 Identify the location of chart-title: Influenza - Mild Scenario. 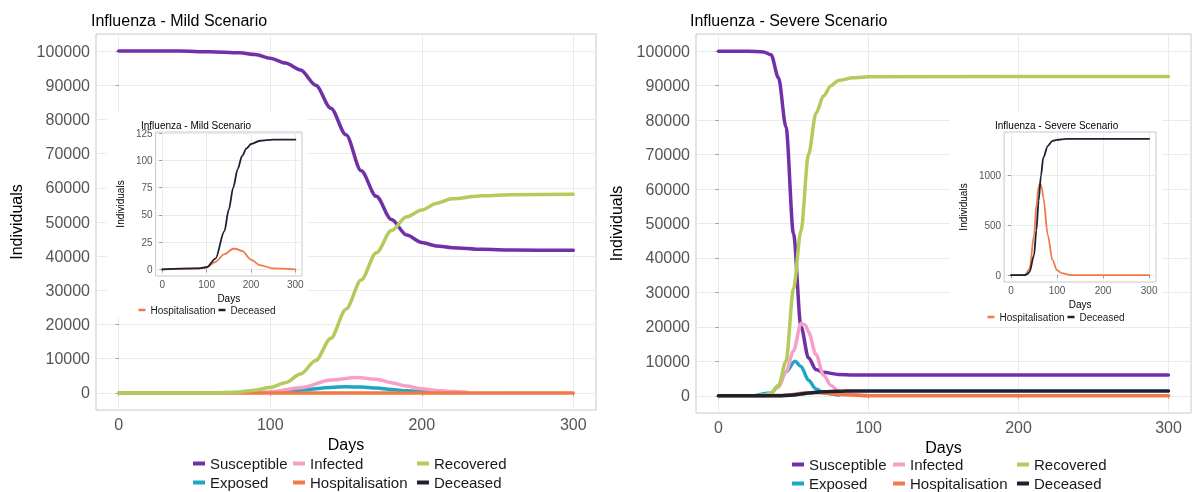
(179, 20).